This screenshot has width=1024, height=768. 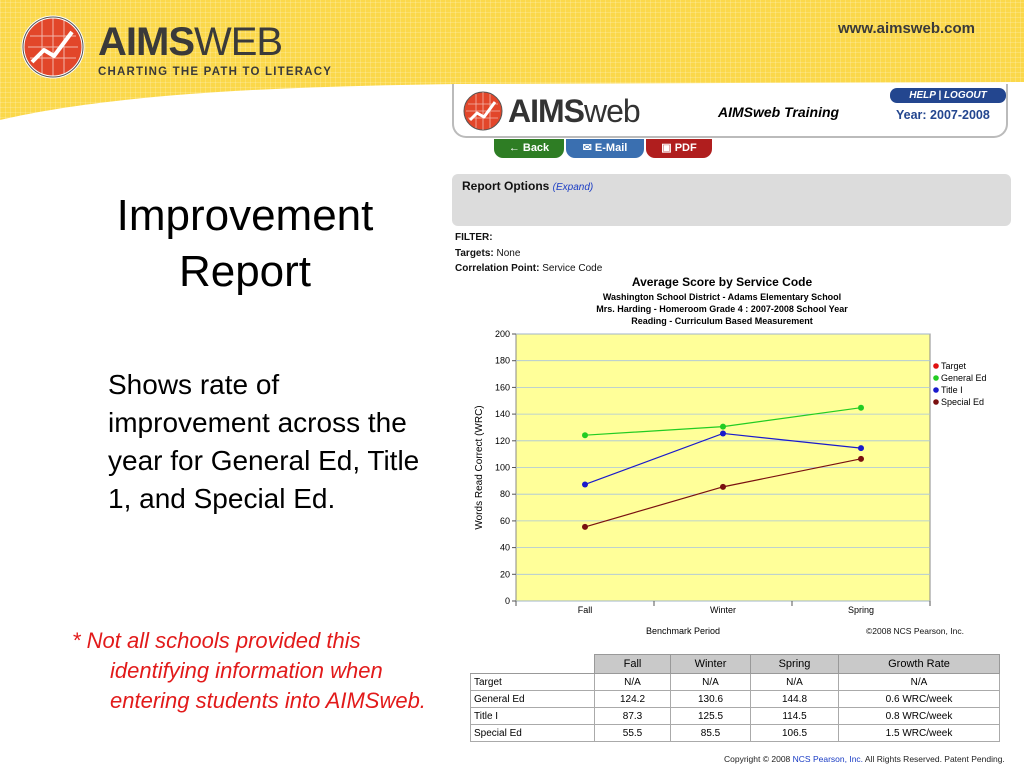 What do you see at coordinates (779, 112) in the screenshot?
I see `app-title: AIMSweb Training` at bounding box center [779, 112].